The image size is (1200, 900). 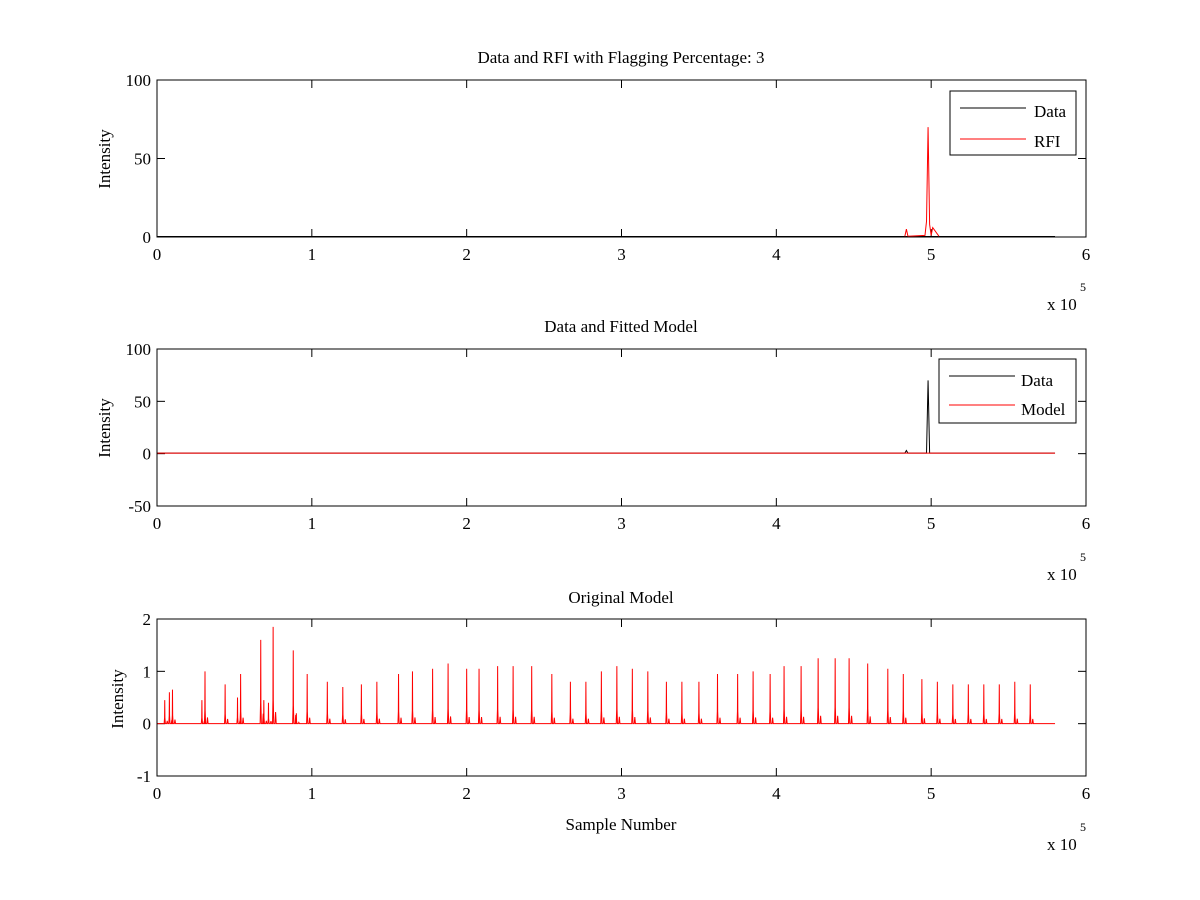 I want to click on series-line-model, so click(x=606, y=675).